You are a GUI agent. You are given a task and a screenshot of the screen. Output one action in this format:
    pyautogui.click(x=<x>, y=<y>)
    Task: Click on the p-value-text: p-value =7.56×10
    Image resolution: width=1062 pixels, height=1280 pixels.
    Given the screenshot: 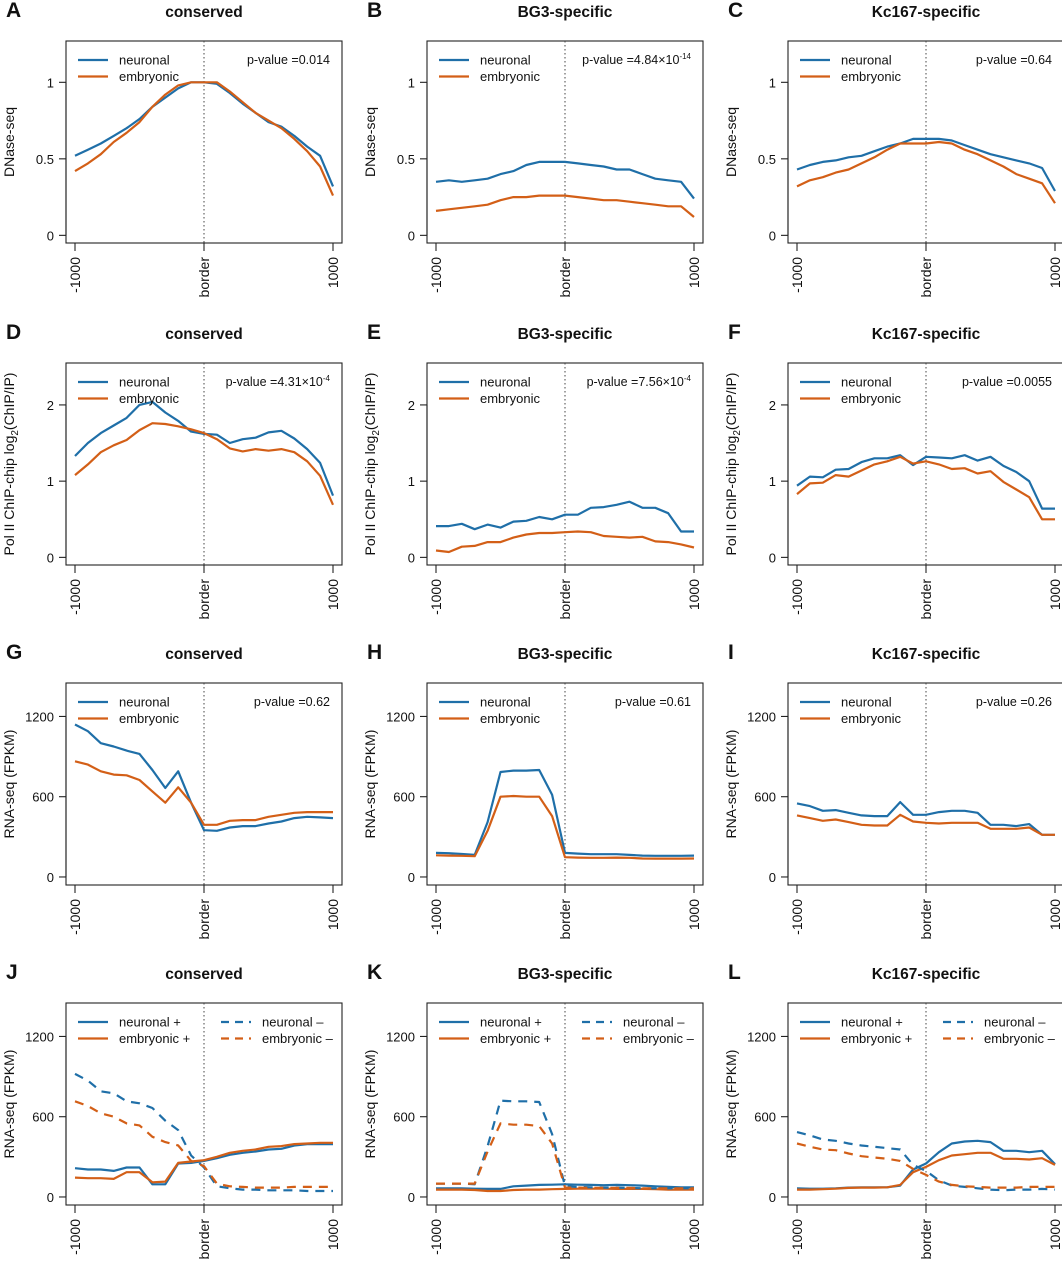 What is the action you would take?
    pyautogui.click(x=635, y=382)
    